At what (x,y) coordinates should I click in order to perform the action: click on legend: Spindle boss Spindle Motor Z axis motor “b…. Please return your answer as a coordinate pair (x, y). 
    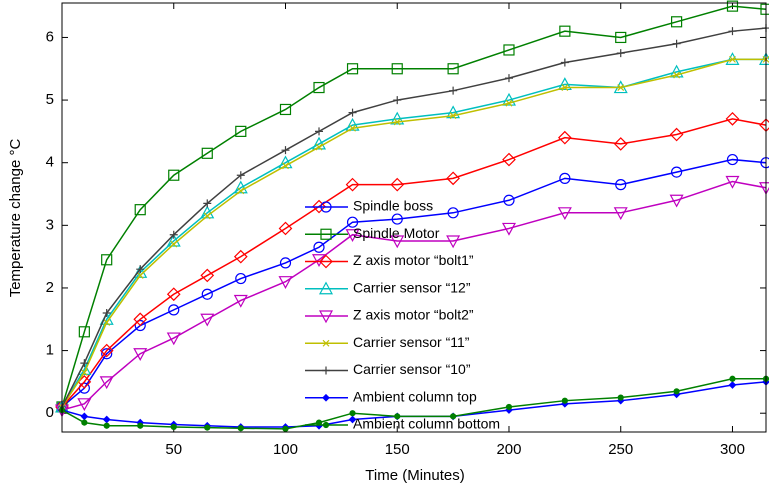
    Looking at the image, I should click on (402, 315).